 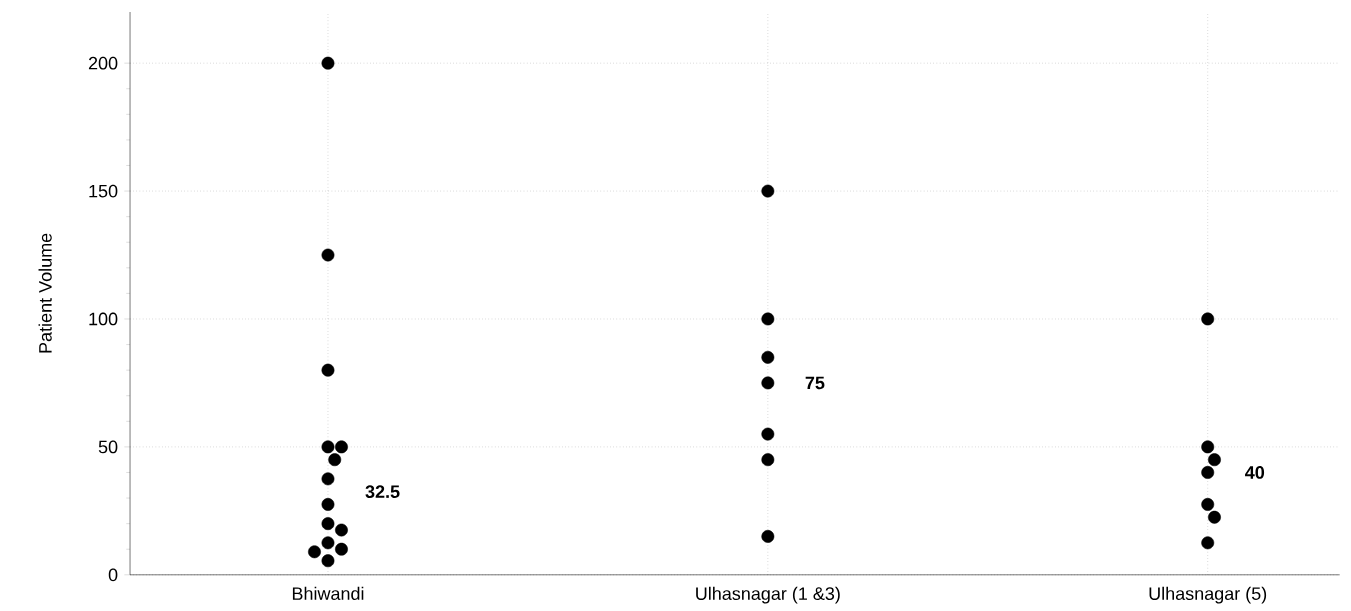 I want to click on y-axis-title: Patient Volume, so click(x=45, y=293).